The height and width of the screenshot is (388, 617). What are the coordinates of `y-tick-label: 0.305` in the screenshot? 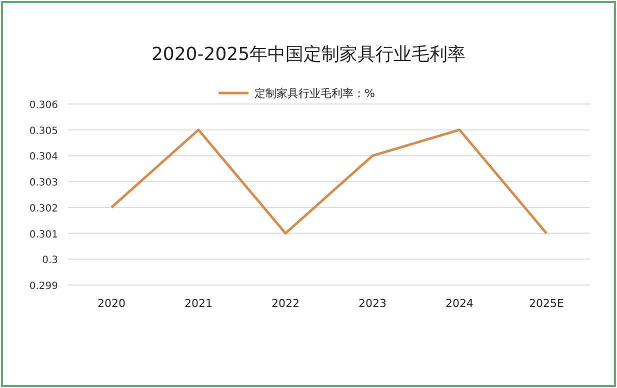 It's located at (43, 131).